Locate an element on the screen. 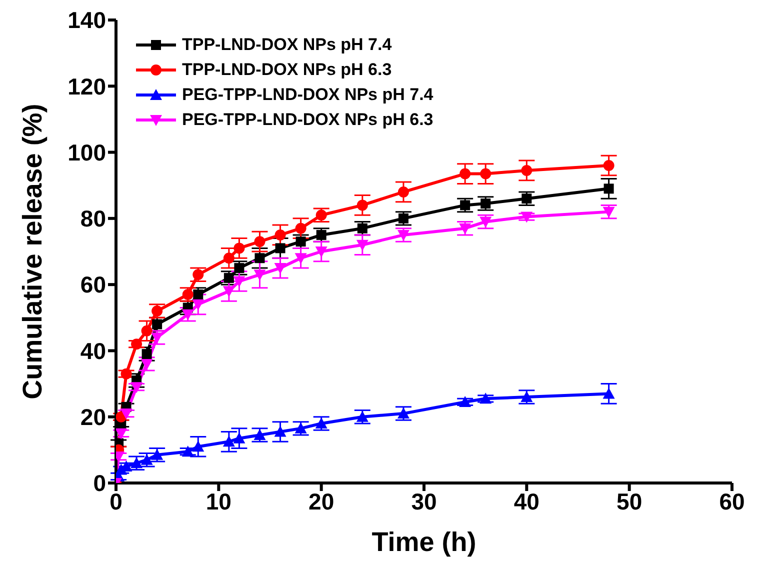 The image size is (760, 571). x-tick-label: 50 is located at coordinates (629, 501).